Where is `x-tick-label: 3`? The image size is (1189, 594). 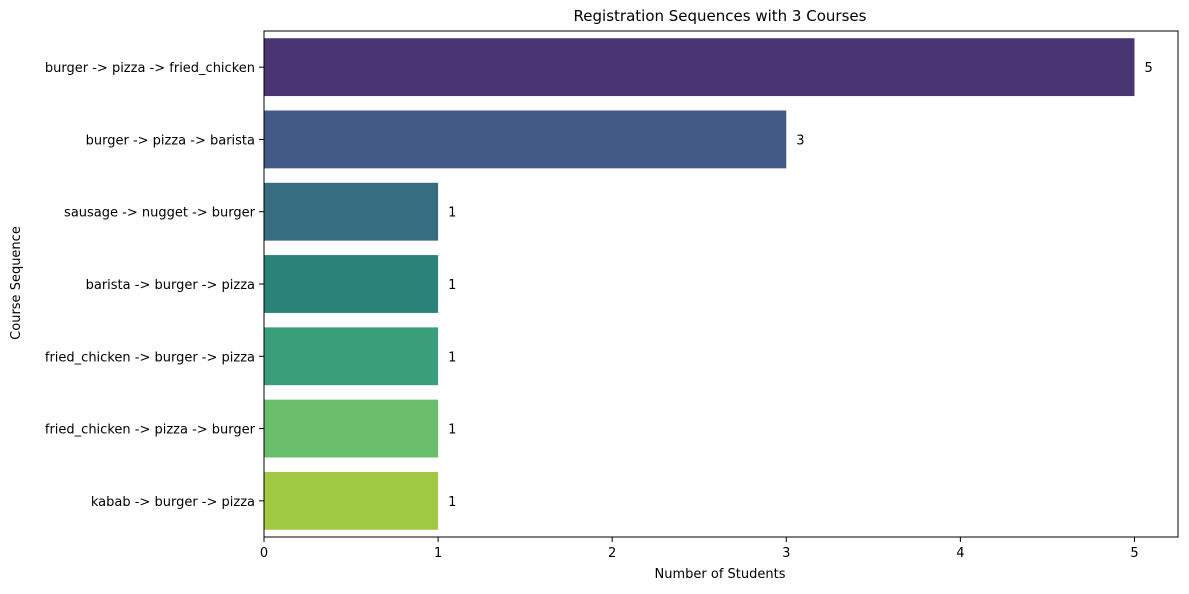
x-tick-label: 3 is located at coordinates (786, 553).